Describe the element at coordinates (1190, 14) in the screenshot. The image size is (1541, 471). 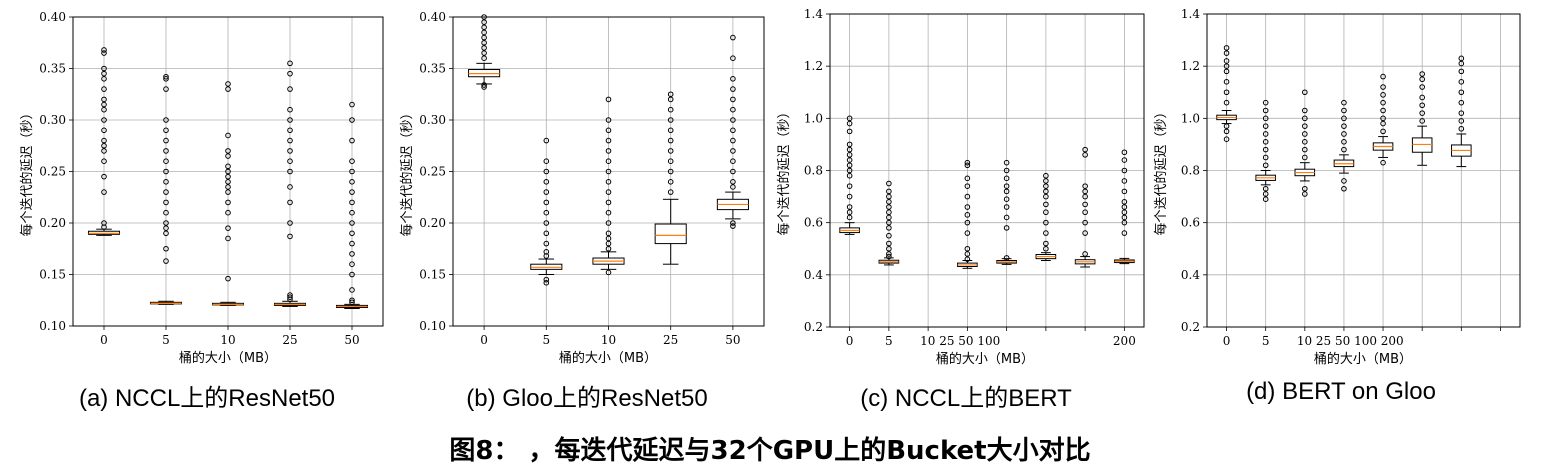
I see `y-tick-label: 1.4` at that location.